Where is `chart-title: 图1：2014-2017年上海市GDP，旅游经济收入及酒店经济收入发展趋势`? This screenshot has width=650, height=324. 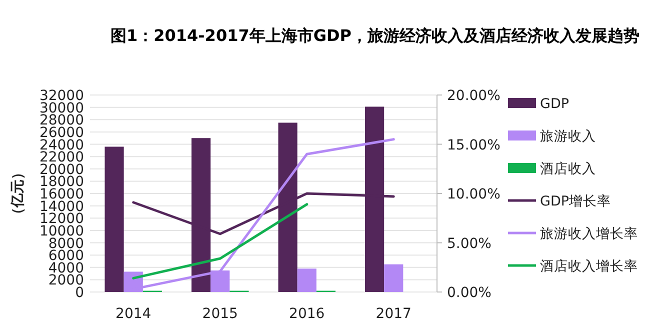
chart-title: 图1：2014-2017年上海市GDP，旅游经济收入及酒店经济收入发展趋势 is located at coordinates (375, 36).